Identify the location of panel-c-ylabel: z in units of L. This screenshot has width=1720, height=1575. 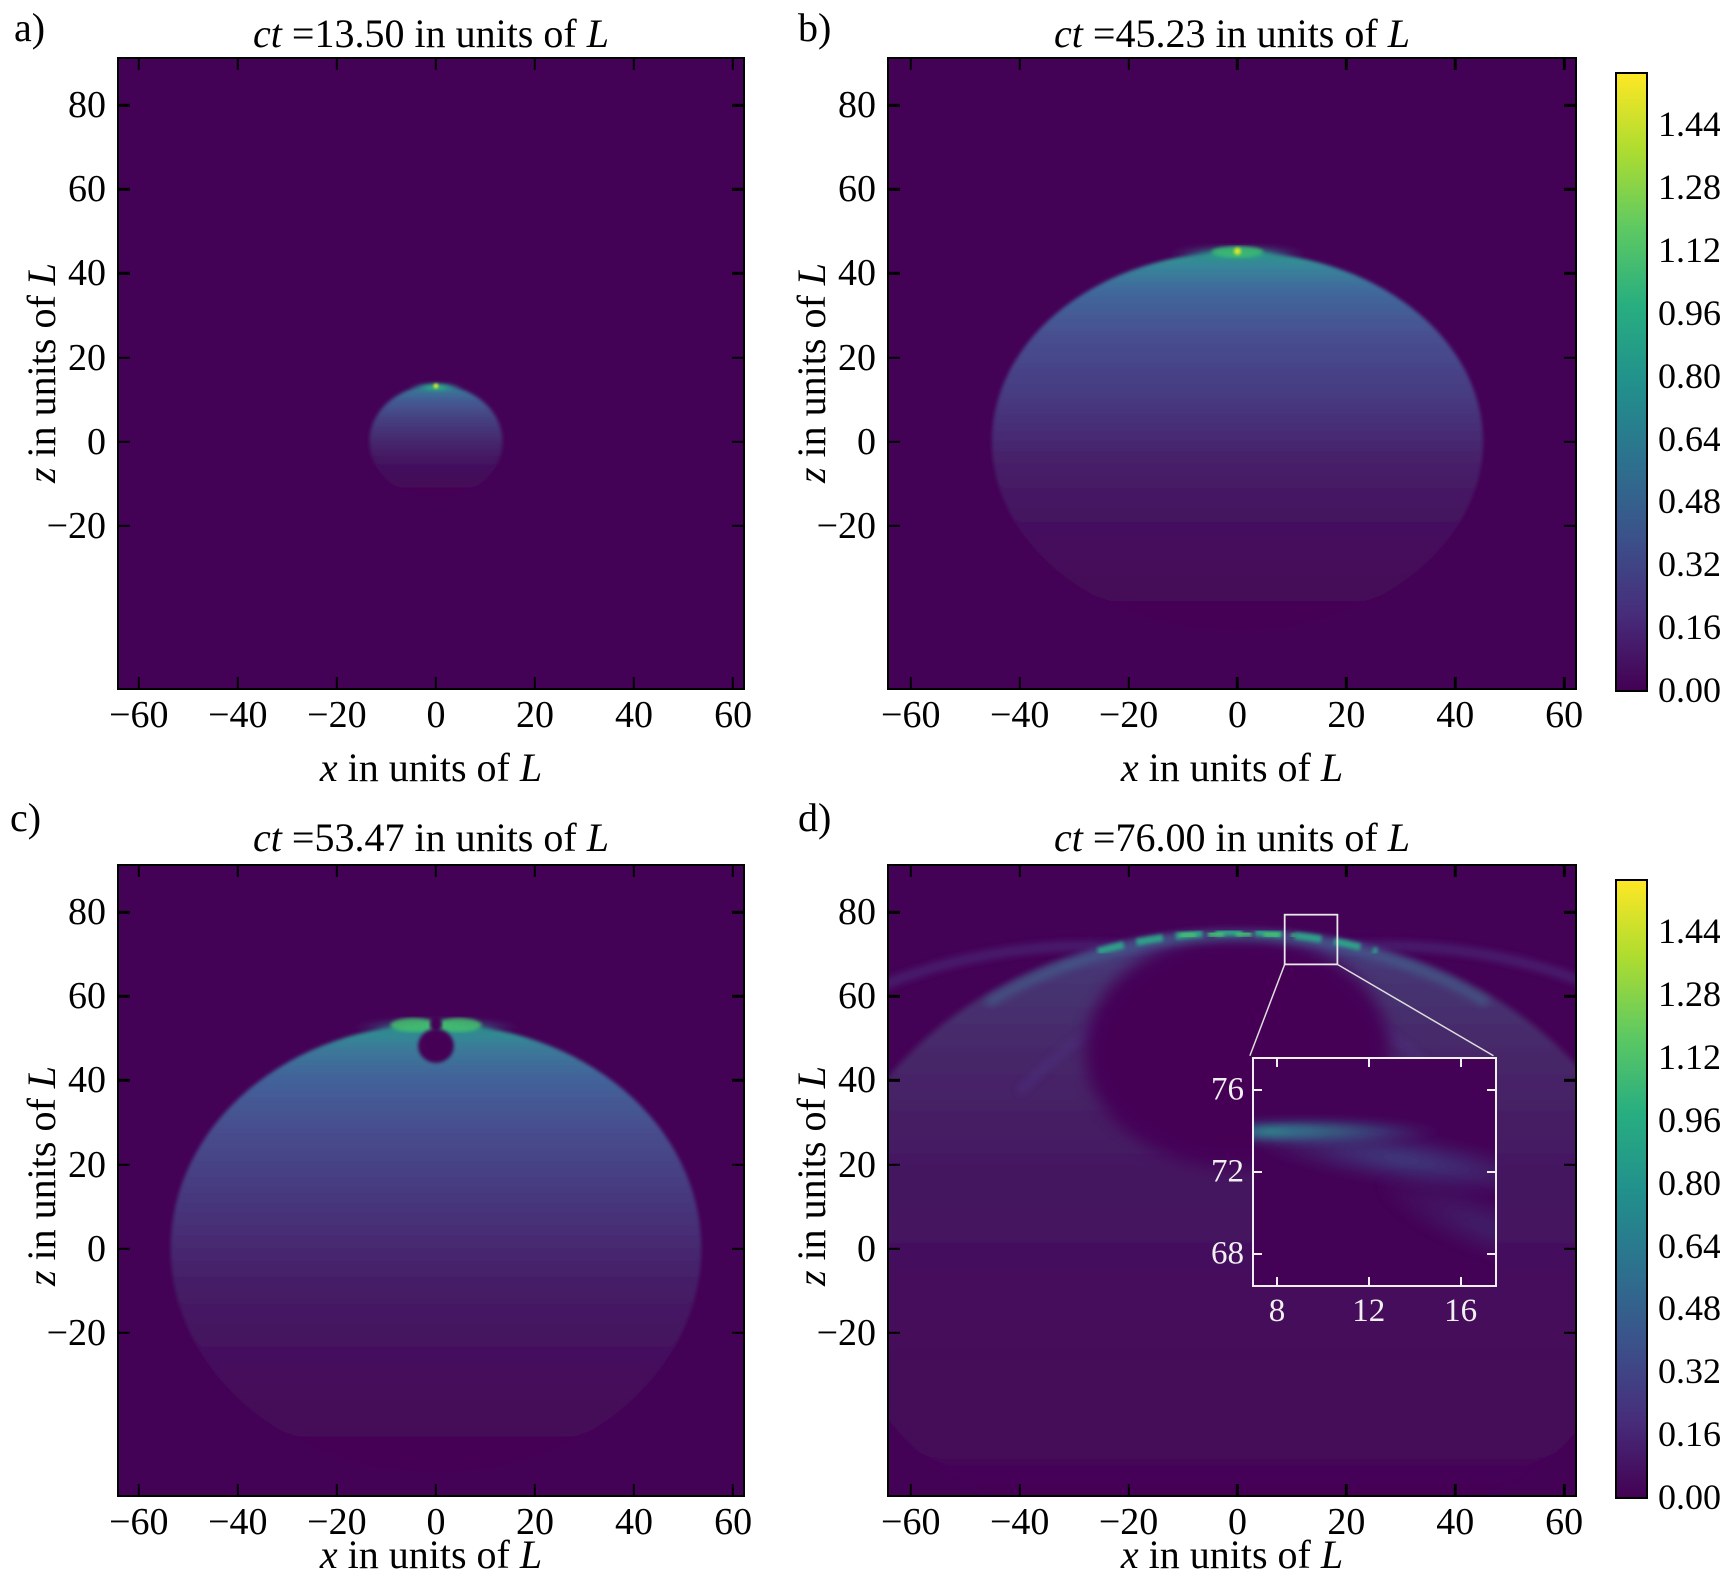
(41, 1176).